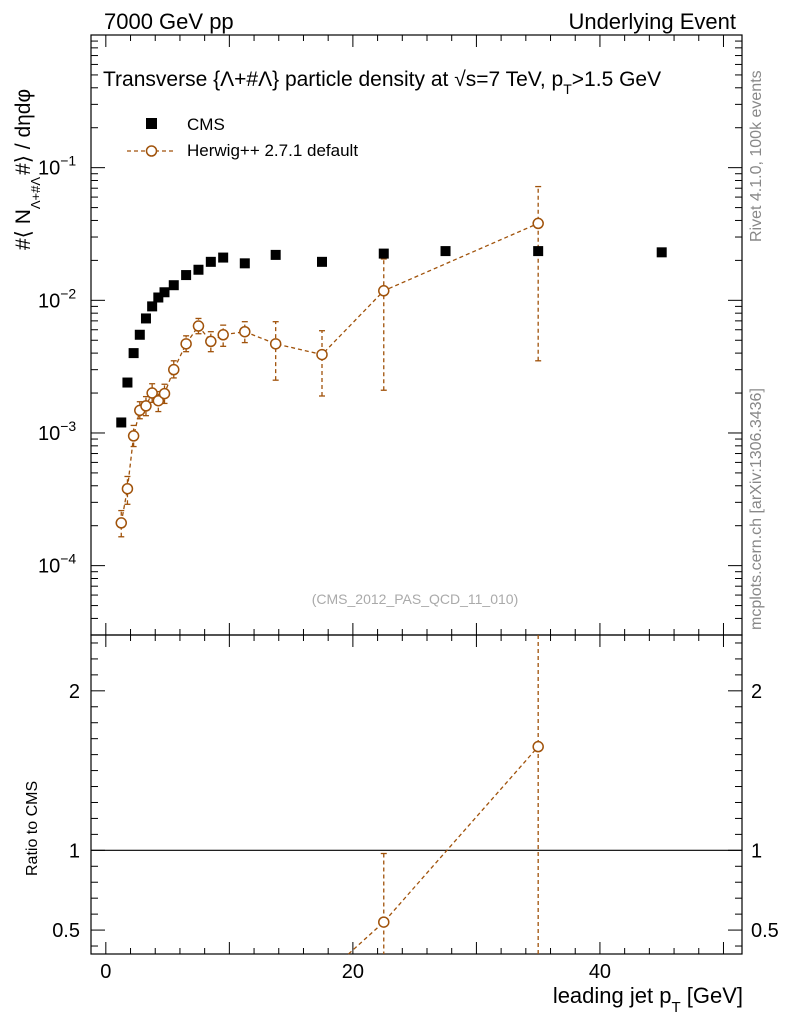 The image size is (786, 1024). Describe the element at coordinates (105, 972) in the screenshot. I see `x-tick-label: 0` at that location.